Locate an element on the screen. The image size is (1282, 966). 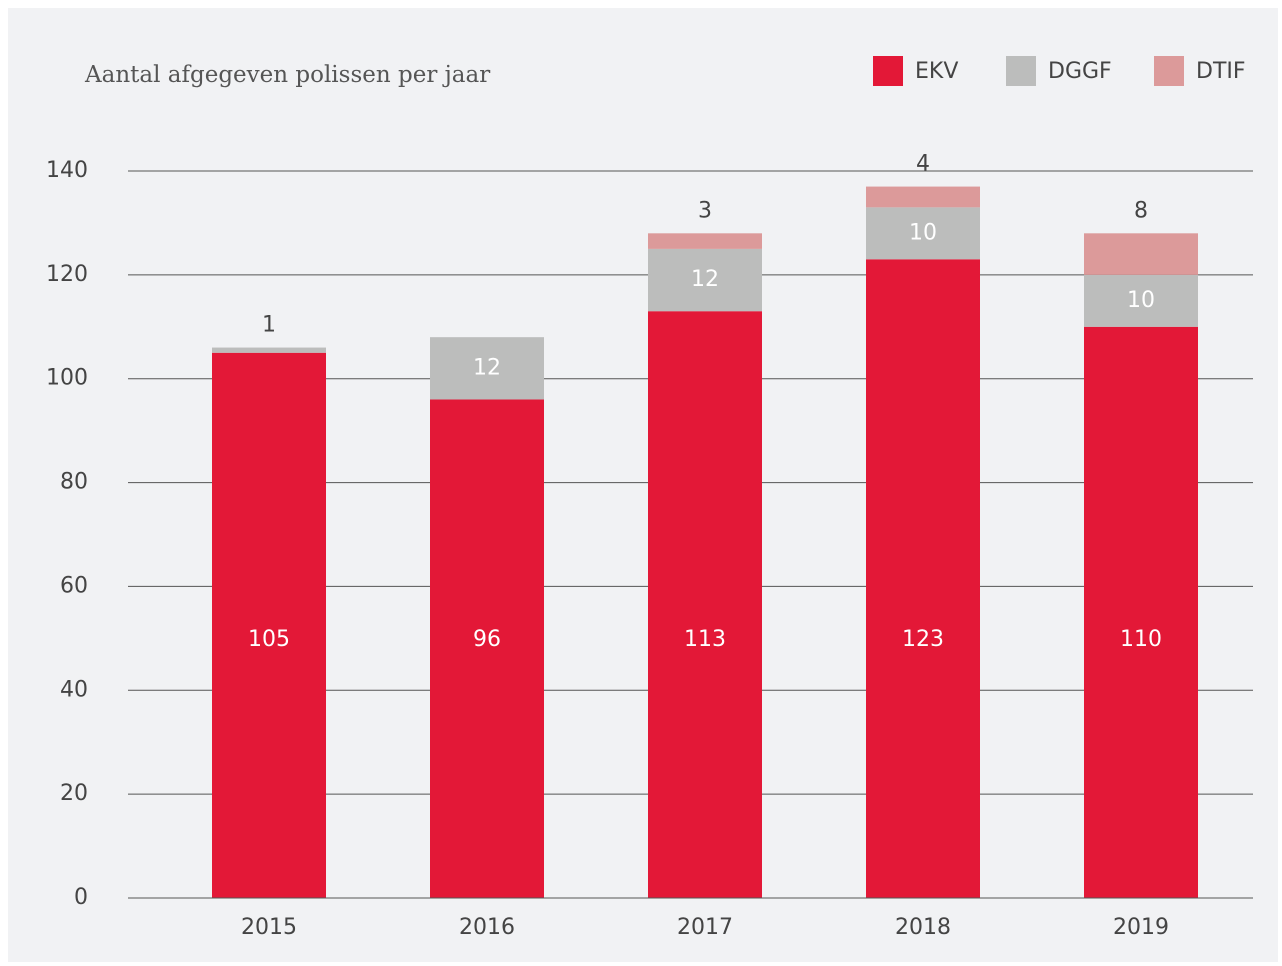
value-label: 96 is located at coordinates (487, 639).